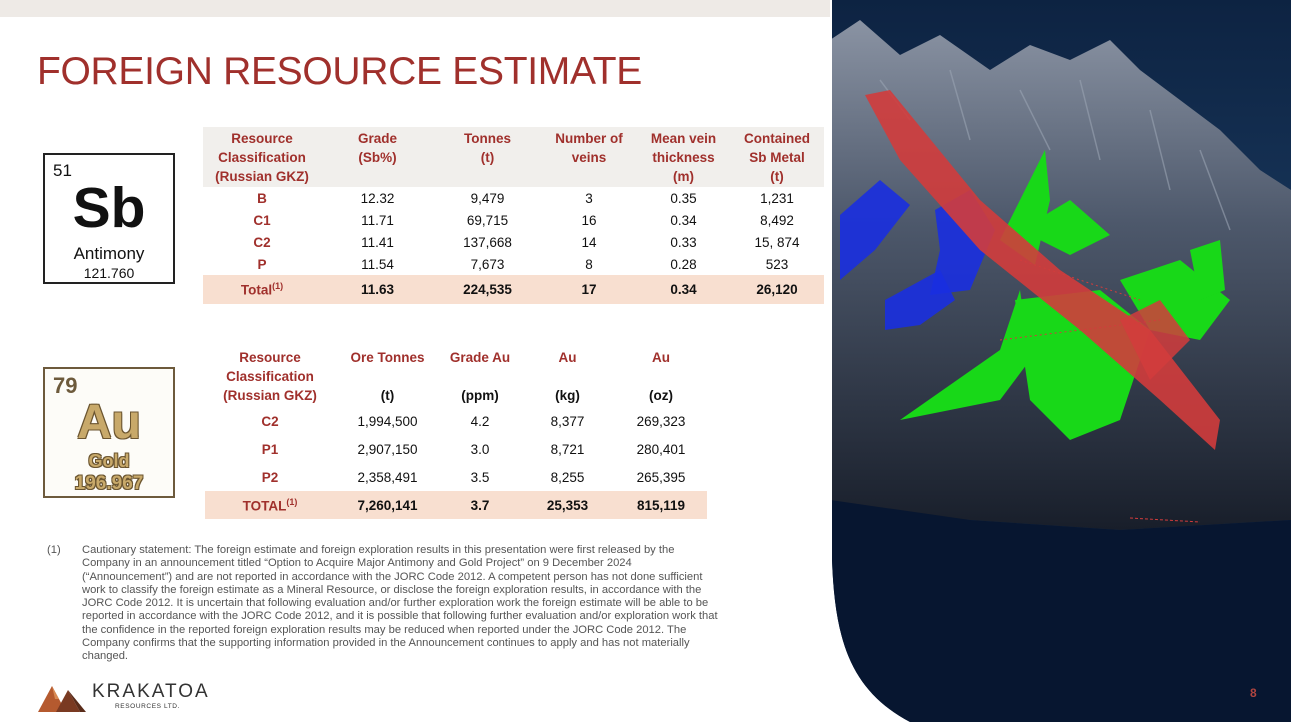 This screenshot has width=1291, height=722. I want to click on au-kg-cell: 8,721, so click(567, 449).